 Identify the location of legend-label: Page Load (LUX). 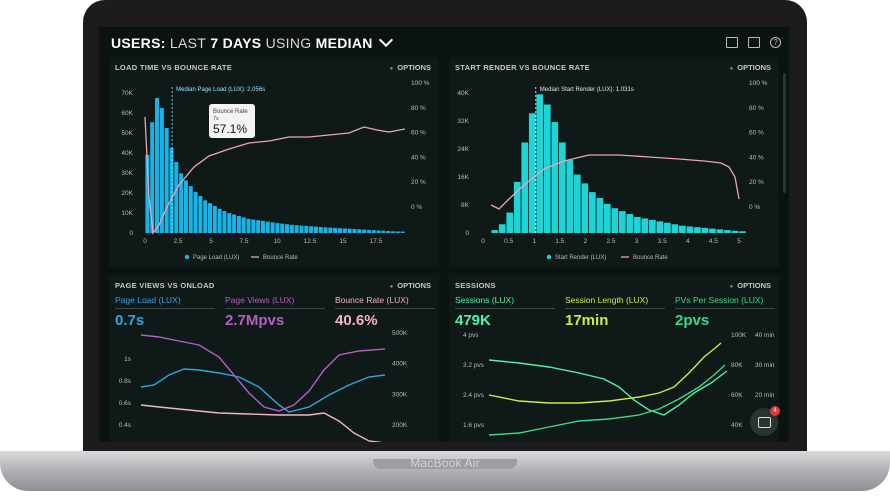
(216, 258).